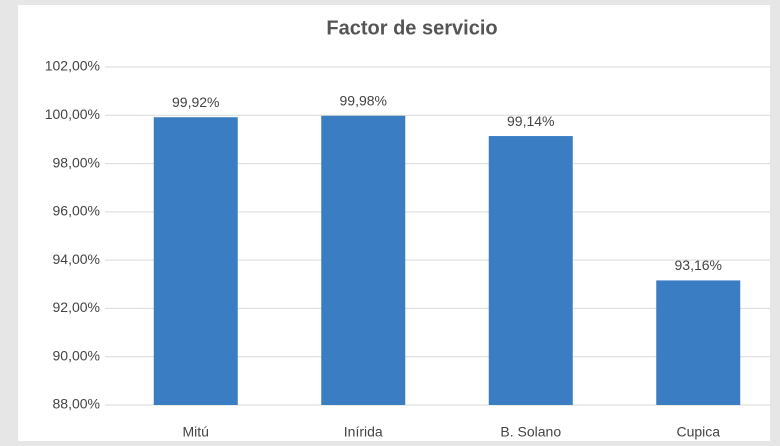  Describe the element at coordinates (363, 432) in the screenshot. I see `x-tick-label: Inírida` at that location.